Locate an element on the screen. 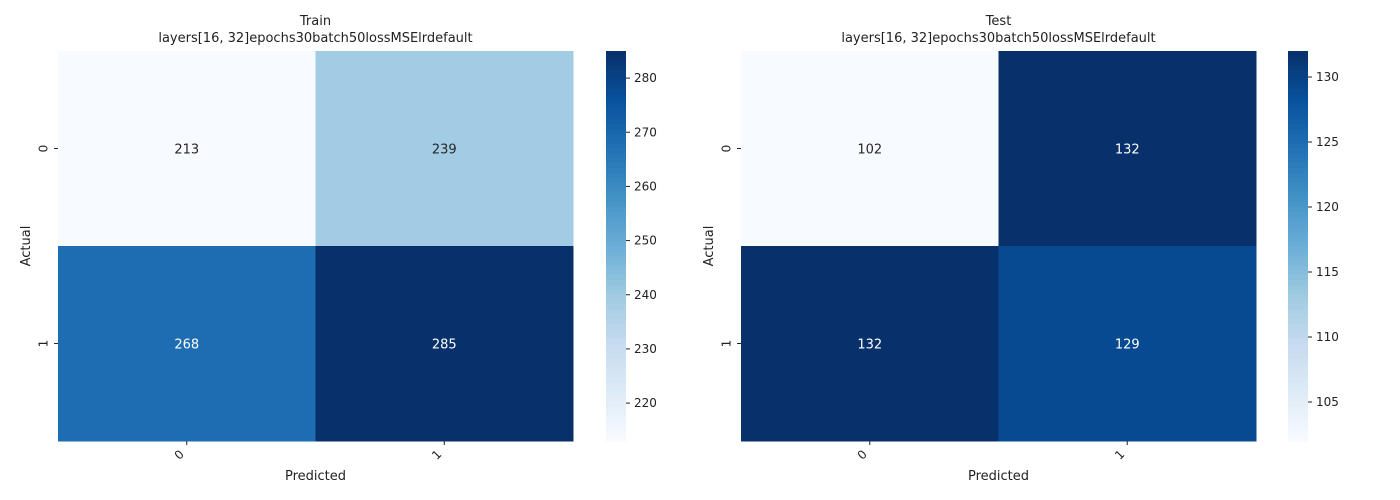 Image resolution: width=1400 pixels, height=500 pixels. cell-value-label: 213 is located at coordinates (186, 150).